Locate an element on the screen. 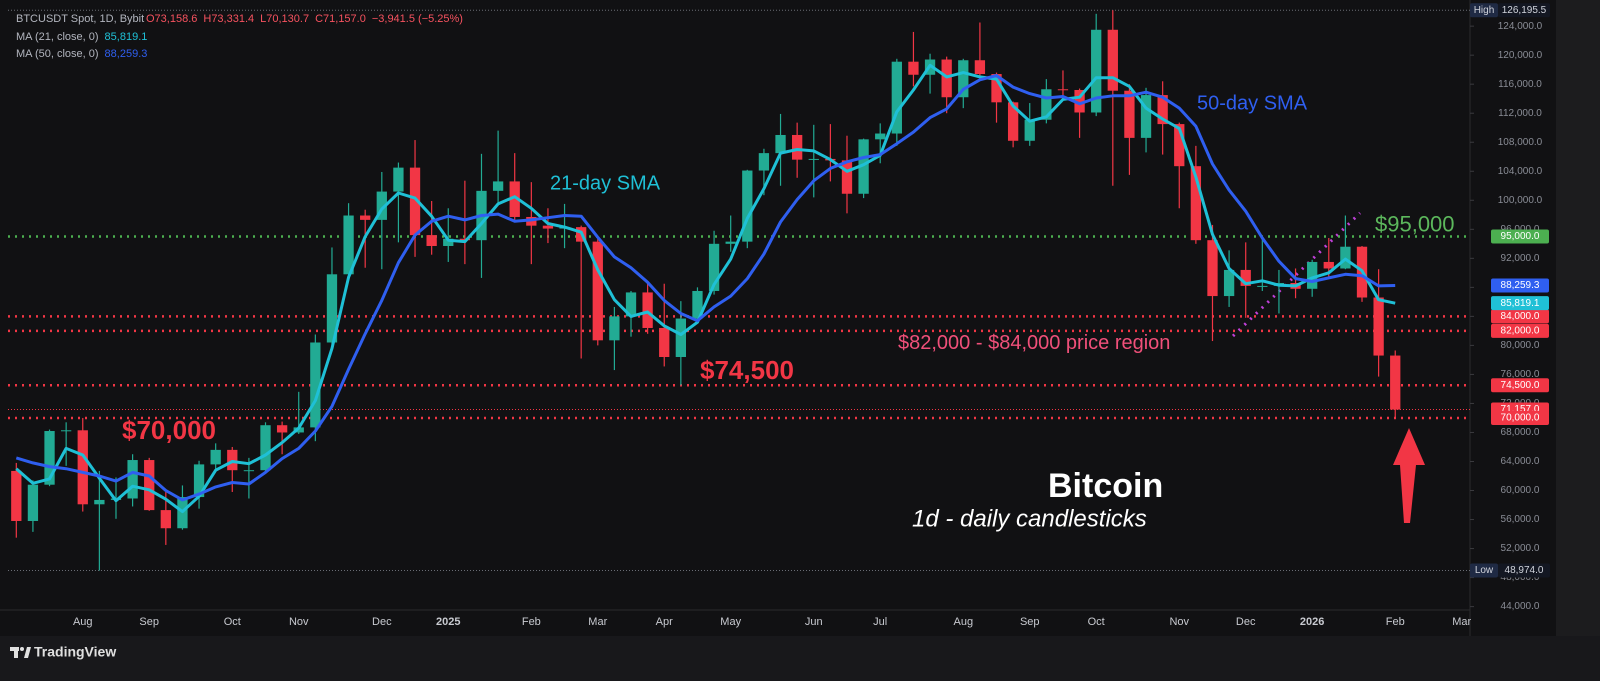 This screenshot has height=681, width=1600. symbol: BTCUSDT Spot, 1D, Bybit is located at coordinates (80, 19).